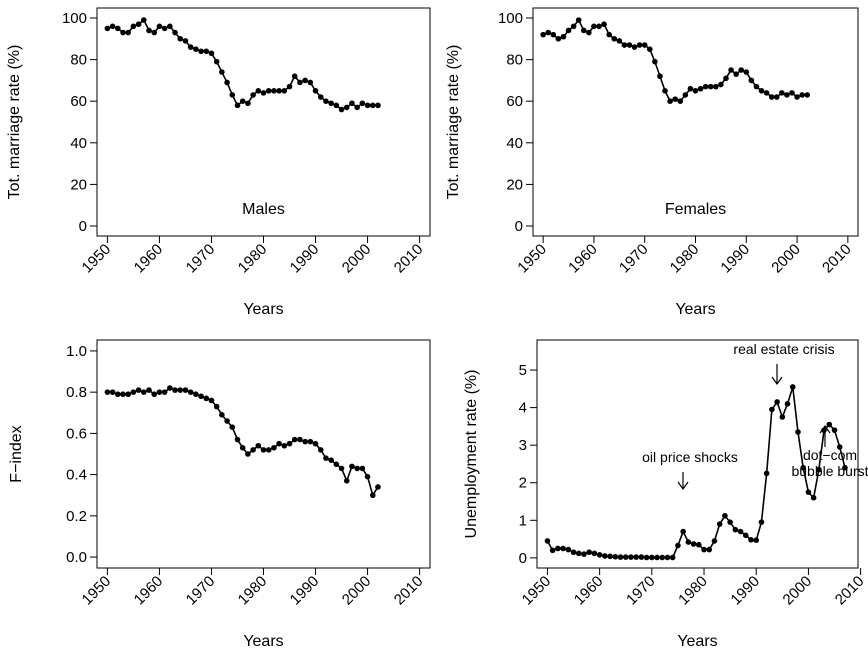 The width and height of the screenshot is (868, 653). I want to click on y-tick-label: 0.8, so click(76, 392).